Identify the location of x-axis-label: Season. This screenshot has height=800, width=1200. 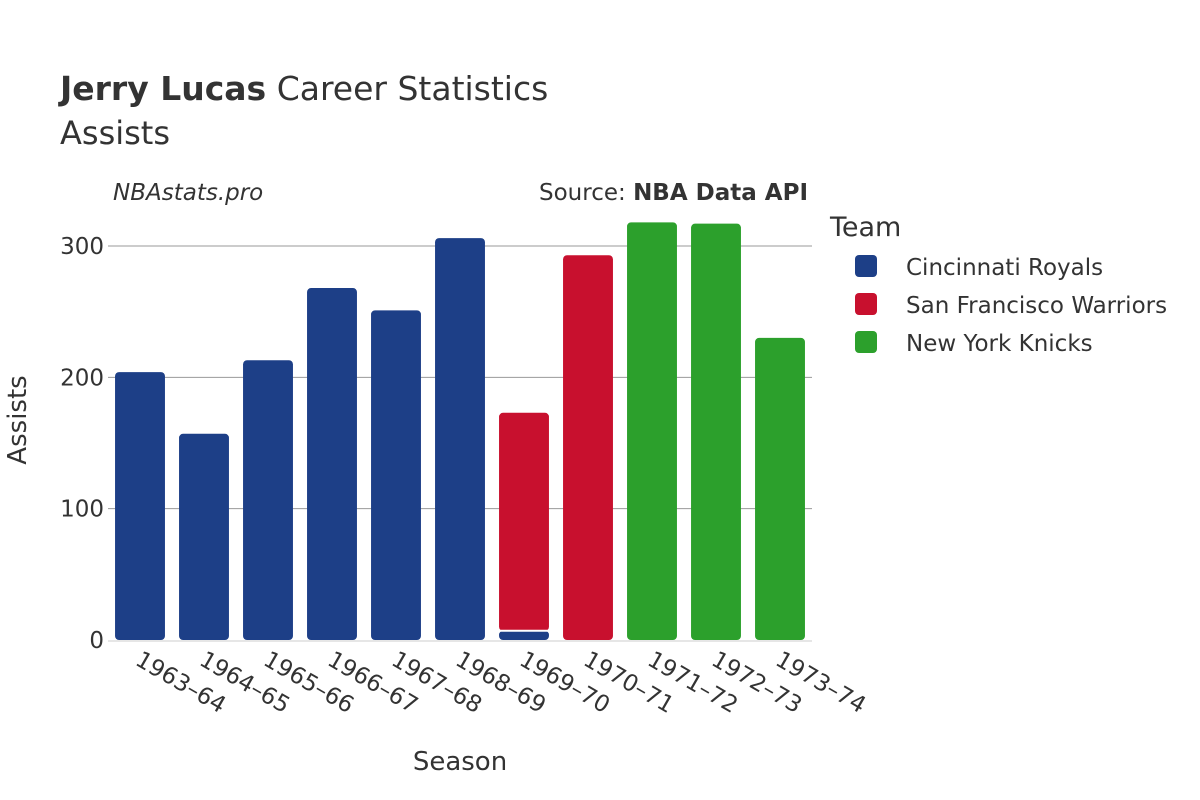
(460, 762).